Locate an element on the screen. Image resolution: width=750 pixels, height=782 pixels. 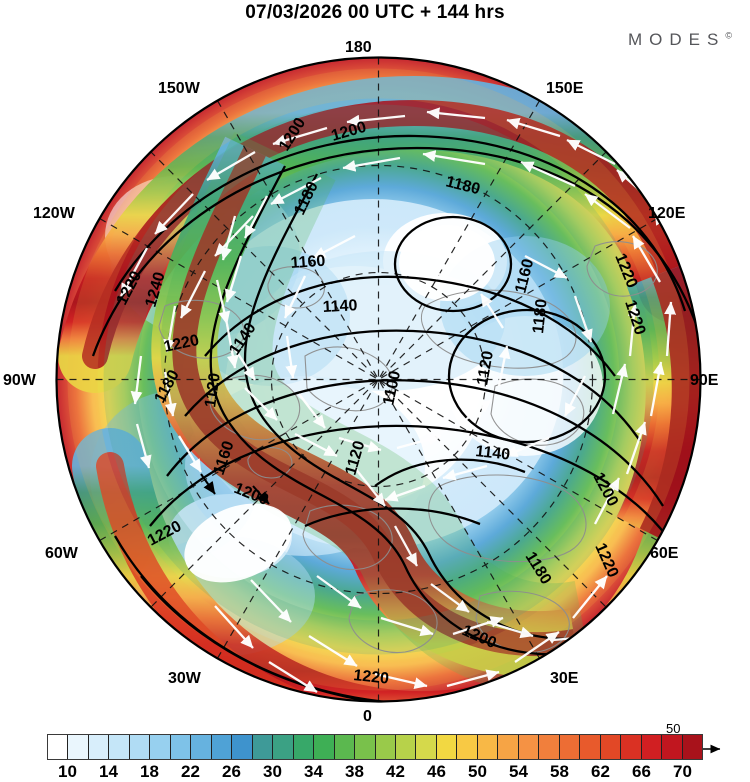
modes-logo: MODES© is located at coordinates (680, 40).